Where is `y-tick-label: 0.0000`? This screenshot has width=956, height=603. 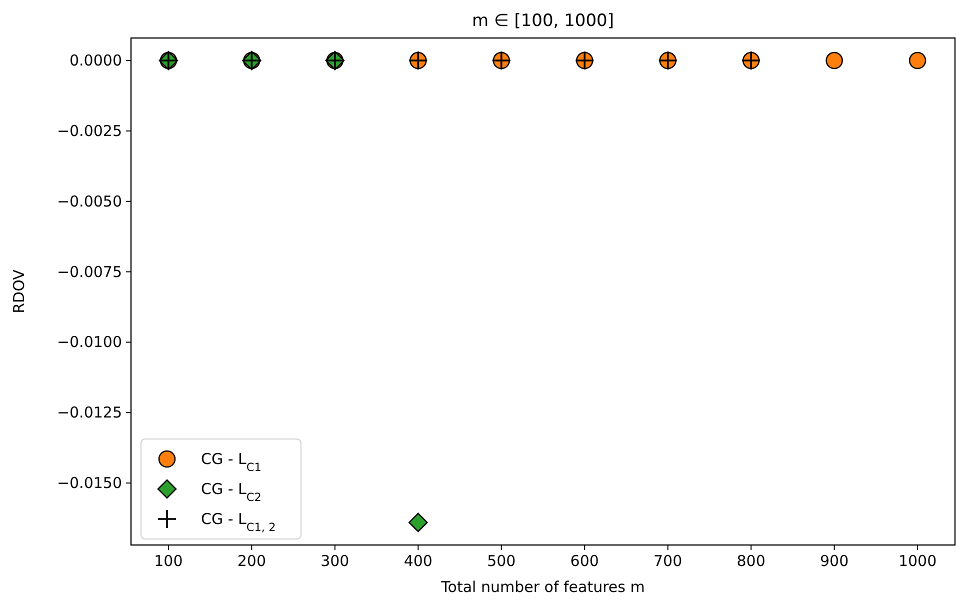
y-tick-label: 0.0000 is located at coordinates (96, 61).